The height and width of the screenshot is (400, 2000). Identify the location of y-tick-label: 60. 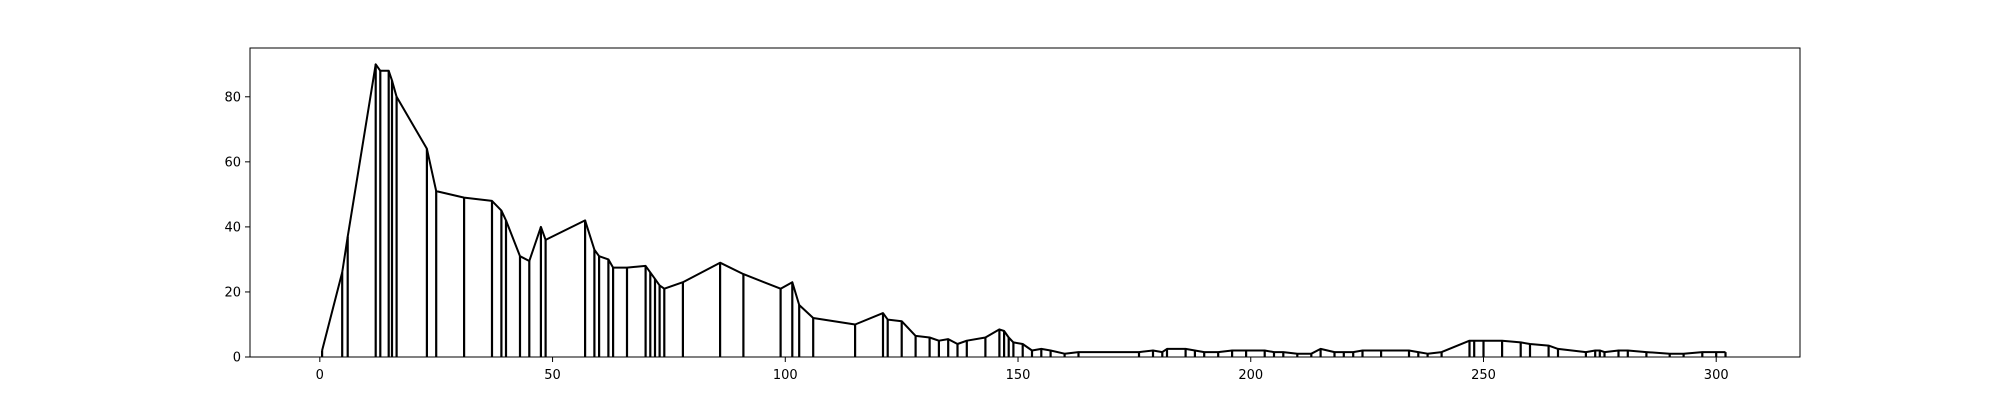
(232, 162).